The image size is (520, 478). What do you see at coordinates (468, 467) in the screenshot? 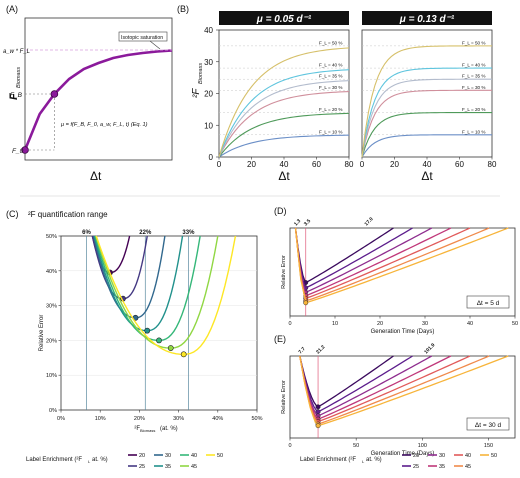
I see `legend-item: 45` at bounding box center [468, 467].